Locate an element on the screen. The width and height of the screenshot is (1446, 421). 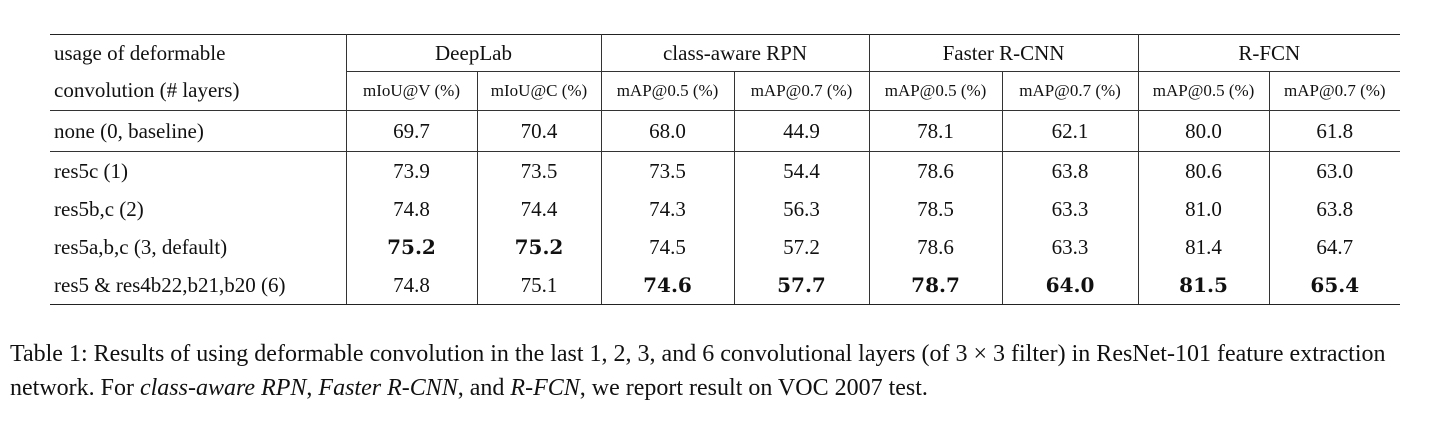
row-label: res5 & res4b22,b21,b20 (6) is located at coordinates (198, 285).